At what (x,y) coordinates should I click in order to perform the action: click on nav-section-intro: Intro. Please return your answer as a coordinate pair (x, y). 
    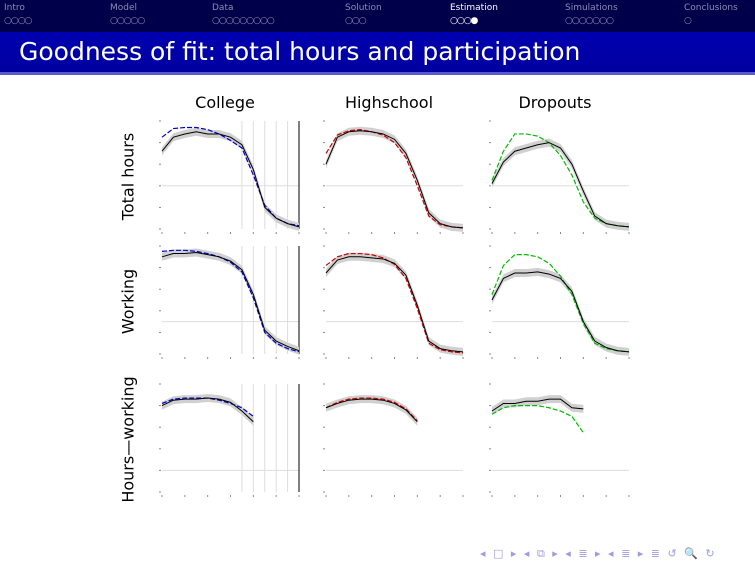
    Looking at the image, I should click on (14, 8).